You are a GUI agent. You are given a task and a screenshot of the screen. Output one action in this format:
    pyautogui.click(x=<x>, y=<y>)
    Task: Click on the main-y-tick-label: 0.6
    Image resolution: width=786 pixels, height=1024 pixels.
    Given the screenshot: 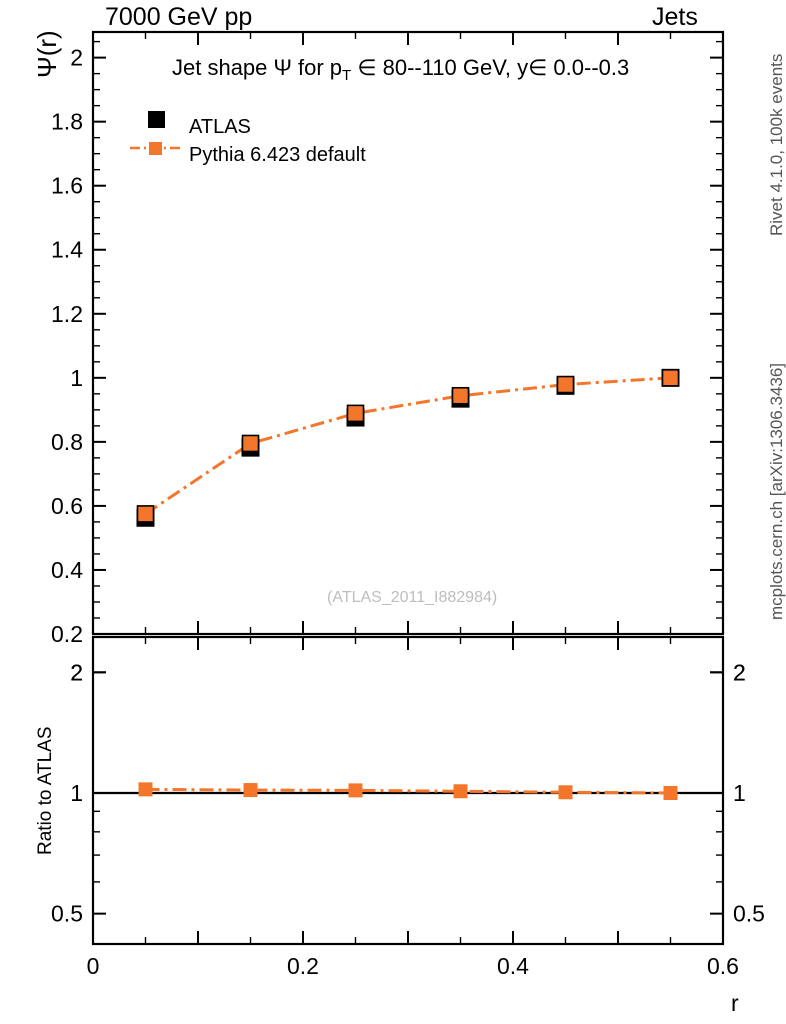 What is the action you would take?
    pyautogui.click(x=67, y=506)
    